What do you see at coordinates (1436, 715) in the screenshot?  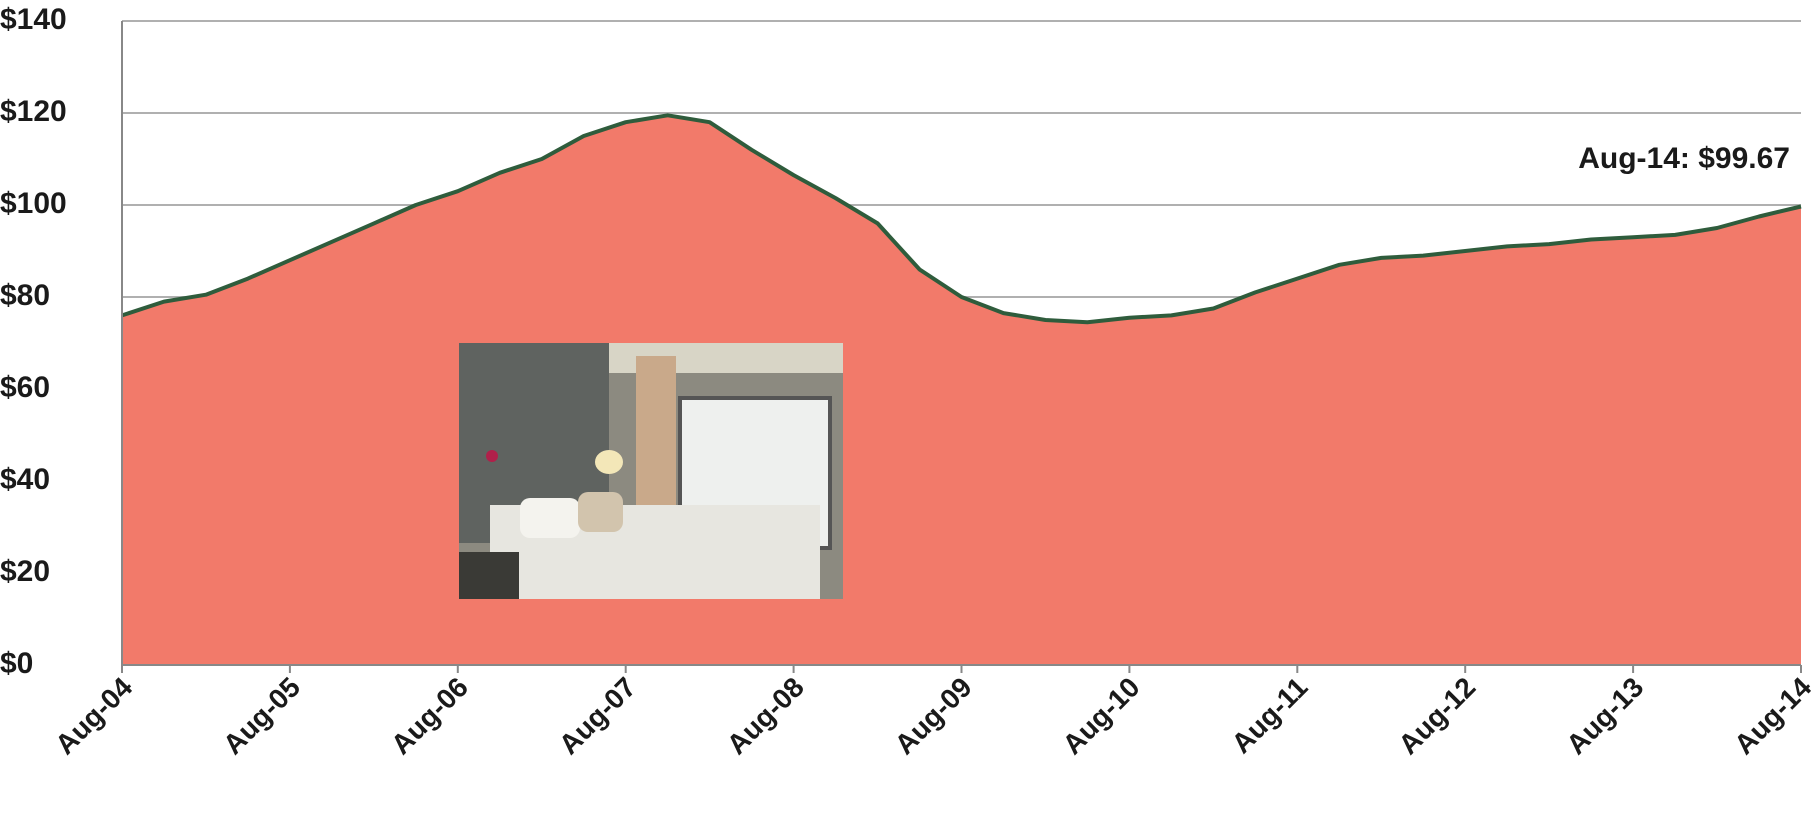 I see `x-tick-label: Aug-12` at bounding box center [1436, 715].